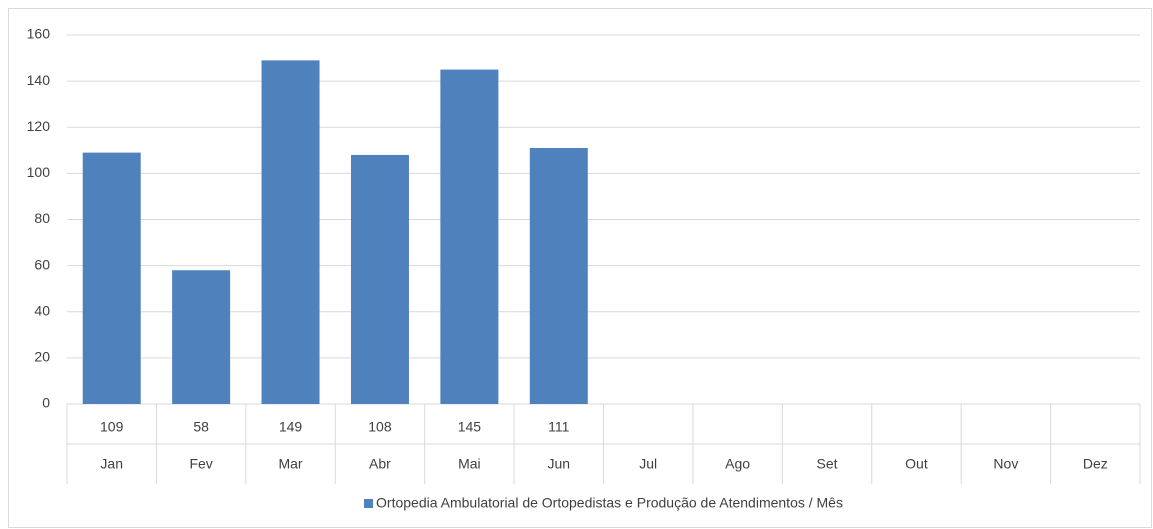  Describe the element at coordinates (42, 357) in the screenshot. I see `y-tick-label: 20` at that location.